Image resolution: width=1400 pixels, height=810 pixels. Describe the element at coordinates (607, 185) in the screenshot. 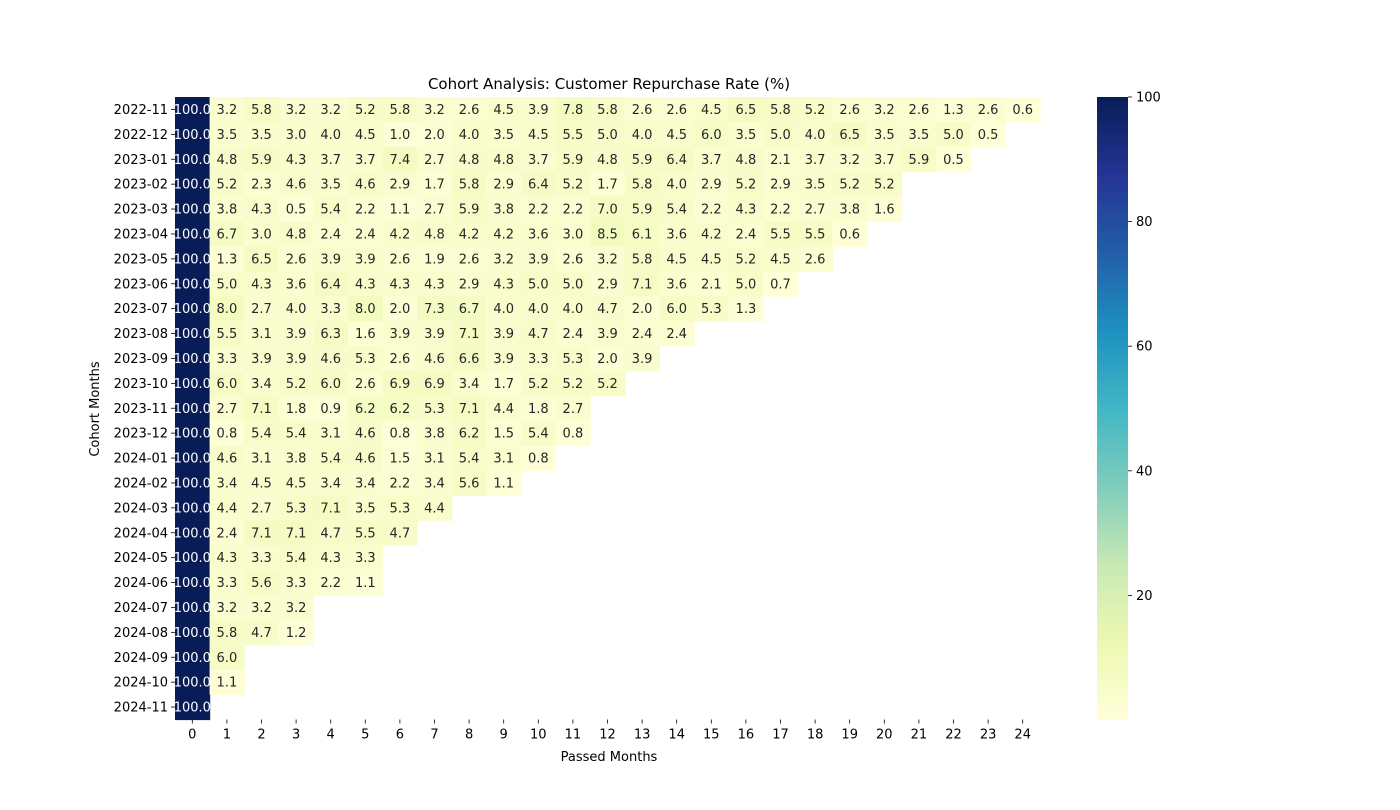

I see `cell-value-label: 1.7` at that location.